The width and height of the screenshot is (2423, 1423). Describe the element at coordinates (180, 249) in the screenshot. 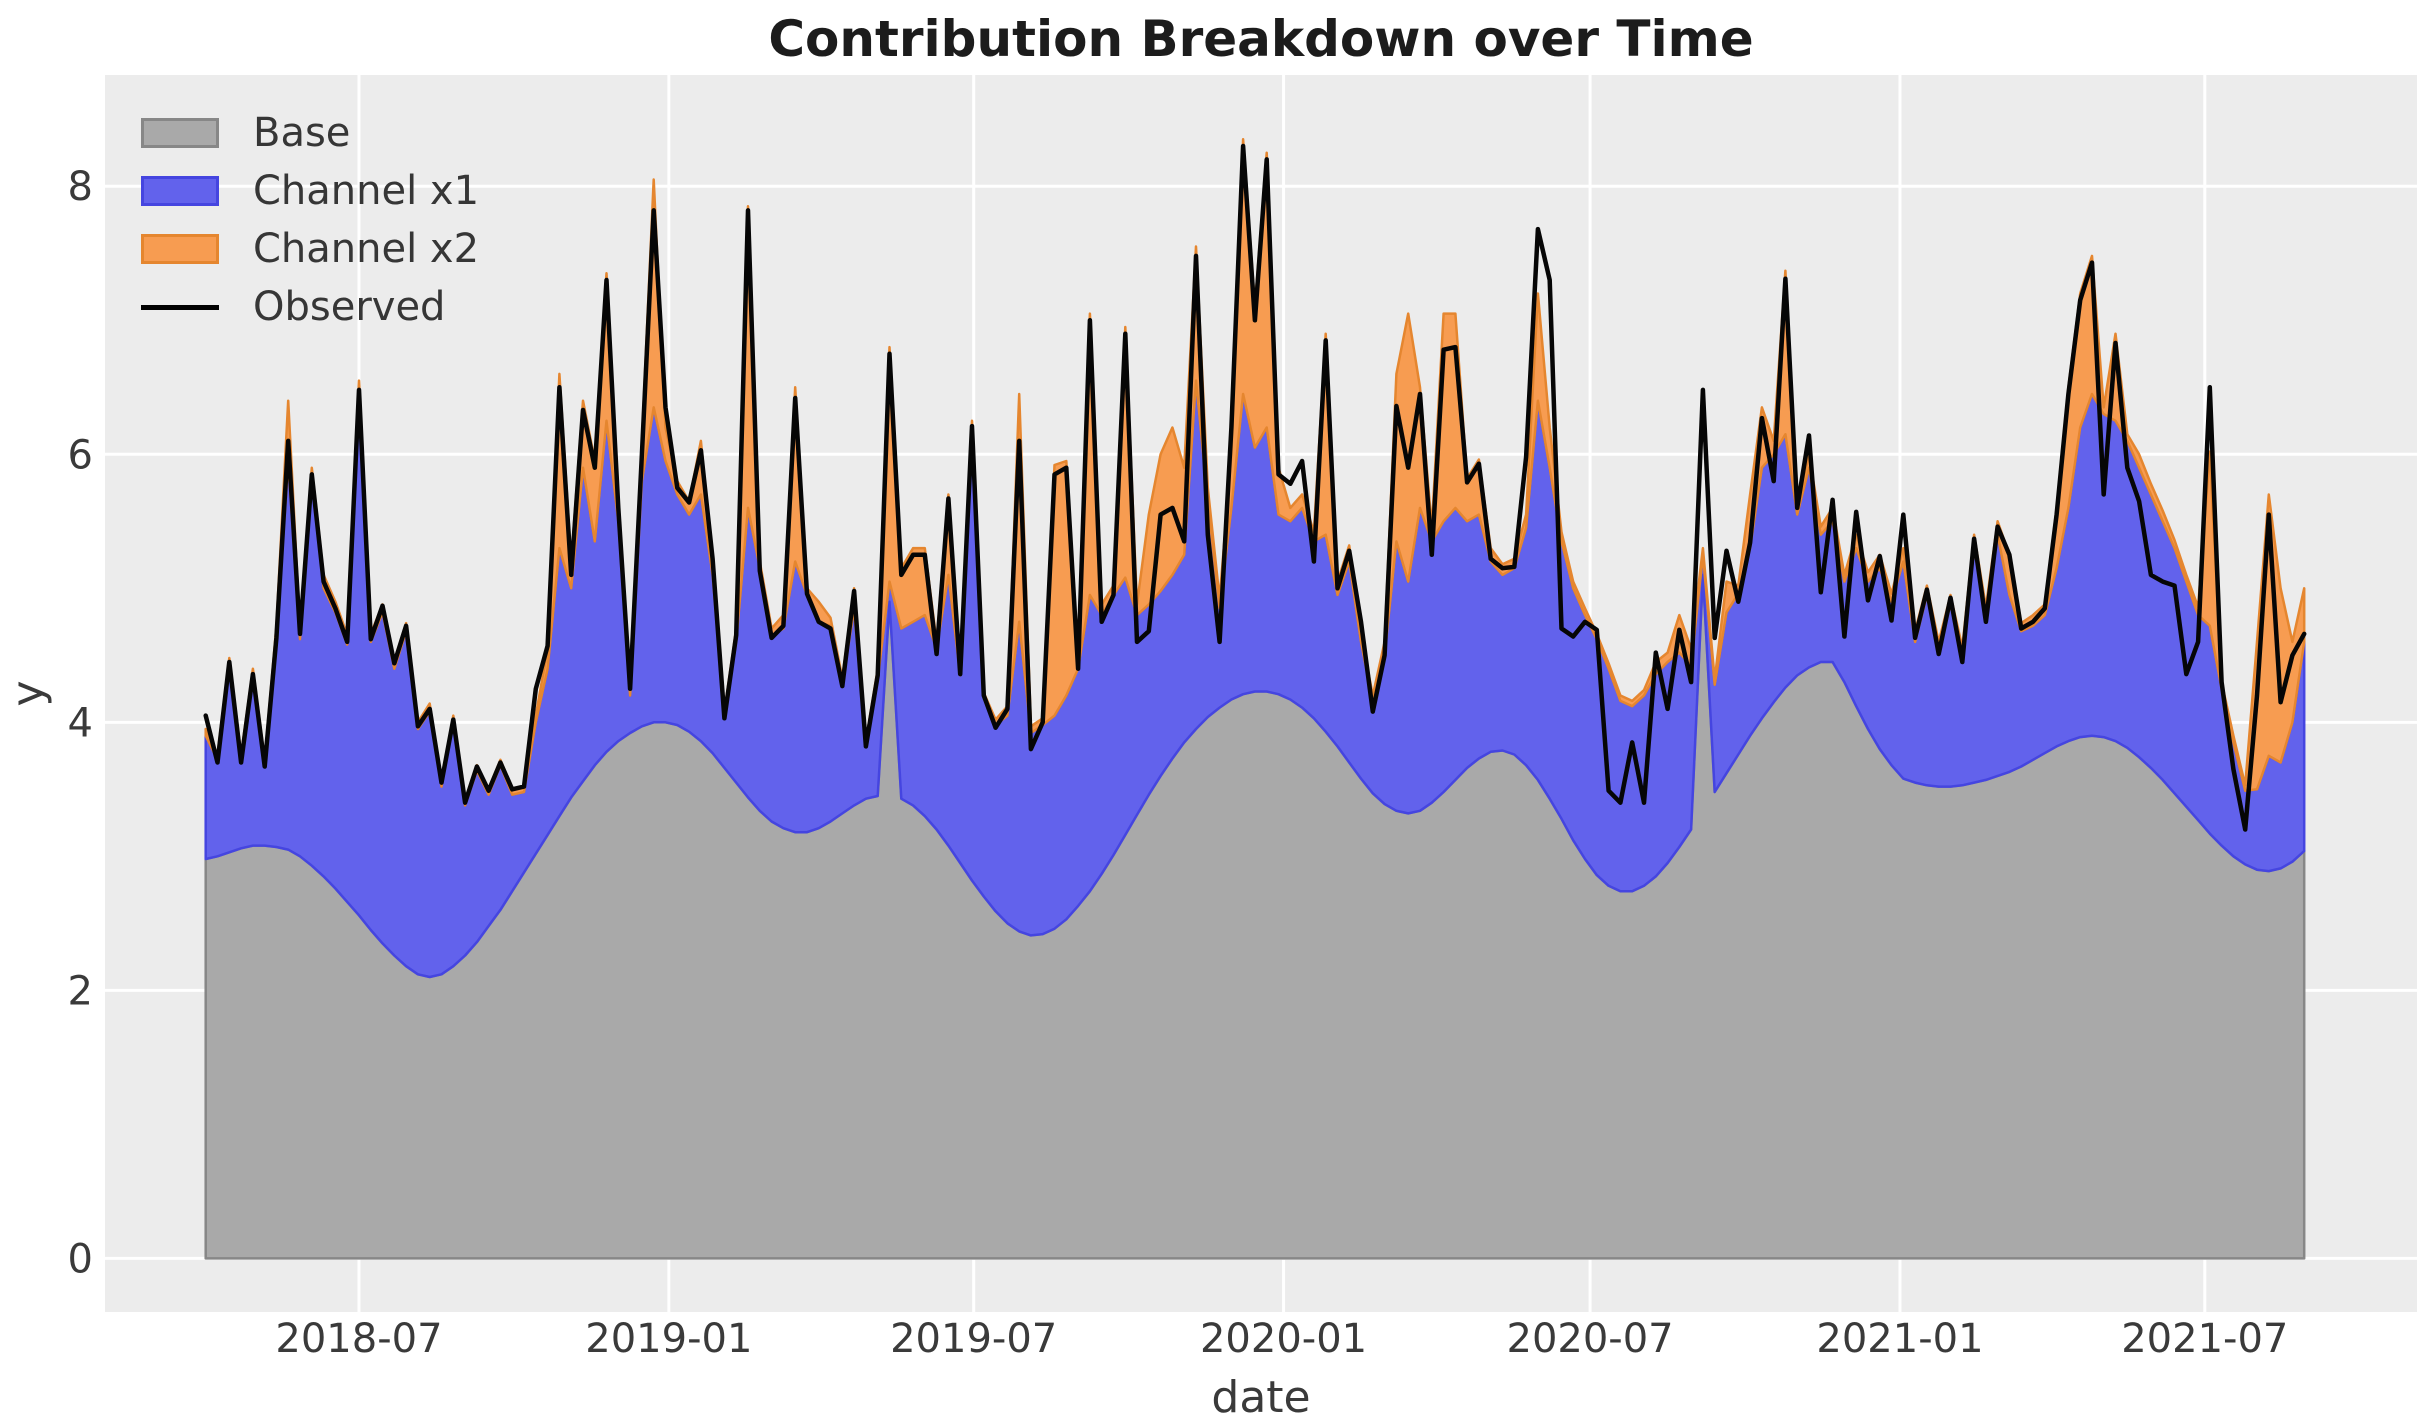

I see `channel-x2-swatch-icon` at that location.